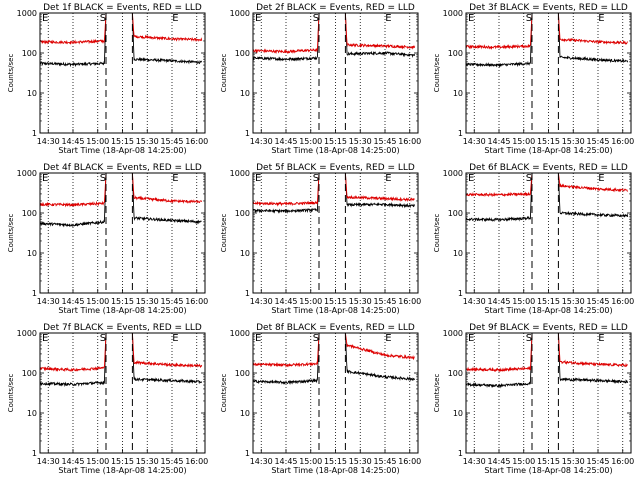 This screenshot has width=640, height=480. I want to click on panel-title: Det 4f BLACK = Events, RED = LLD, so click(122, 168).